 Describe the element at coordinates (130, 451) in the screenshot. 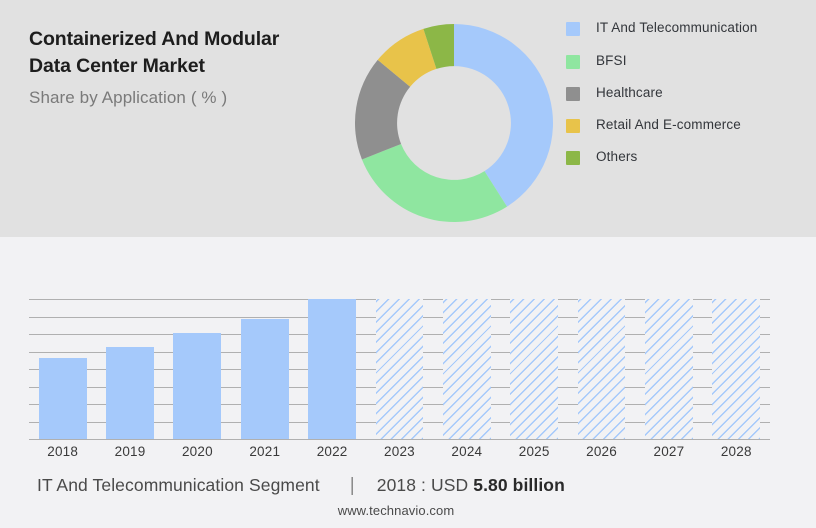

I see `x-axis-label-2019: 2019` at that location.